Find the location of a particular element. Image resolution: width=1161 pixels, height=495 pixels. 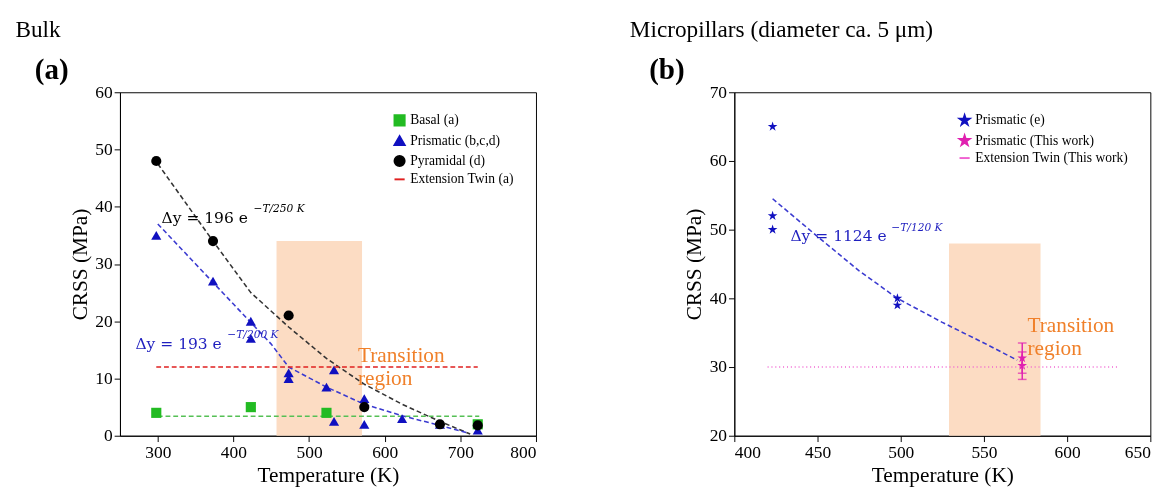

x-tick-label: 700 is located at coordinates (461, 451).